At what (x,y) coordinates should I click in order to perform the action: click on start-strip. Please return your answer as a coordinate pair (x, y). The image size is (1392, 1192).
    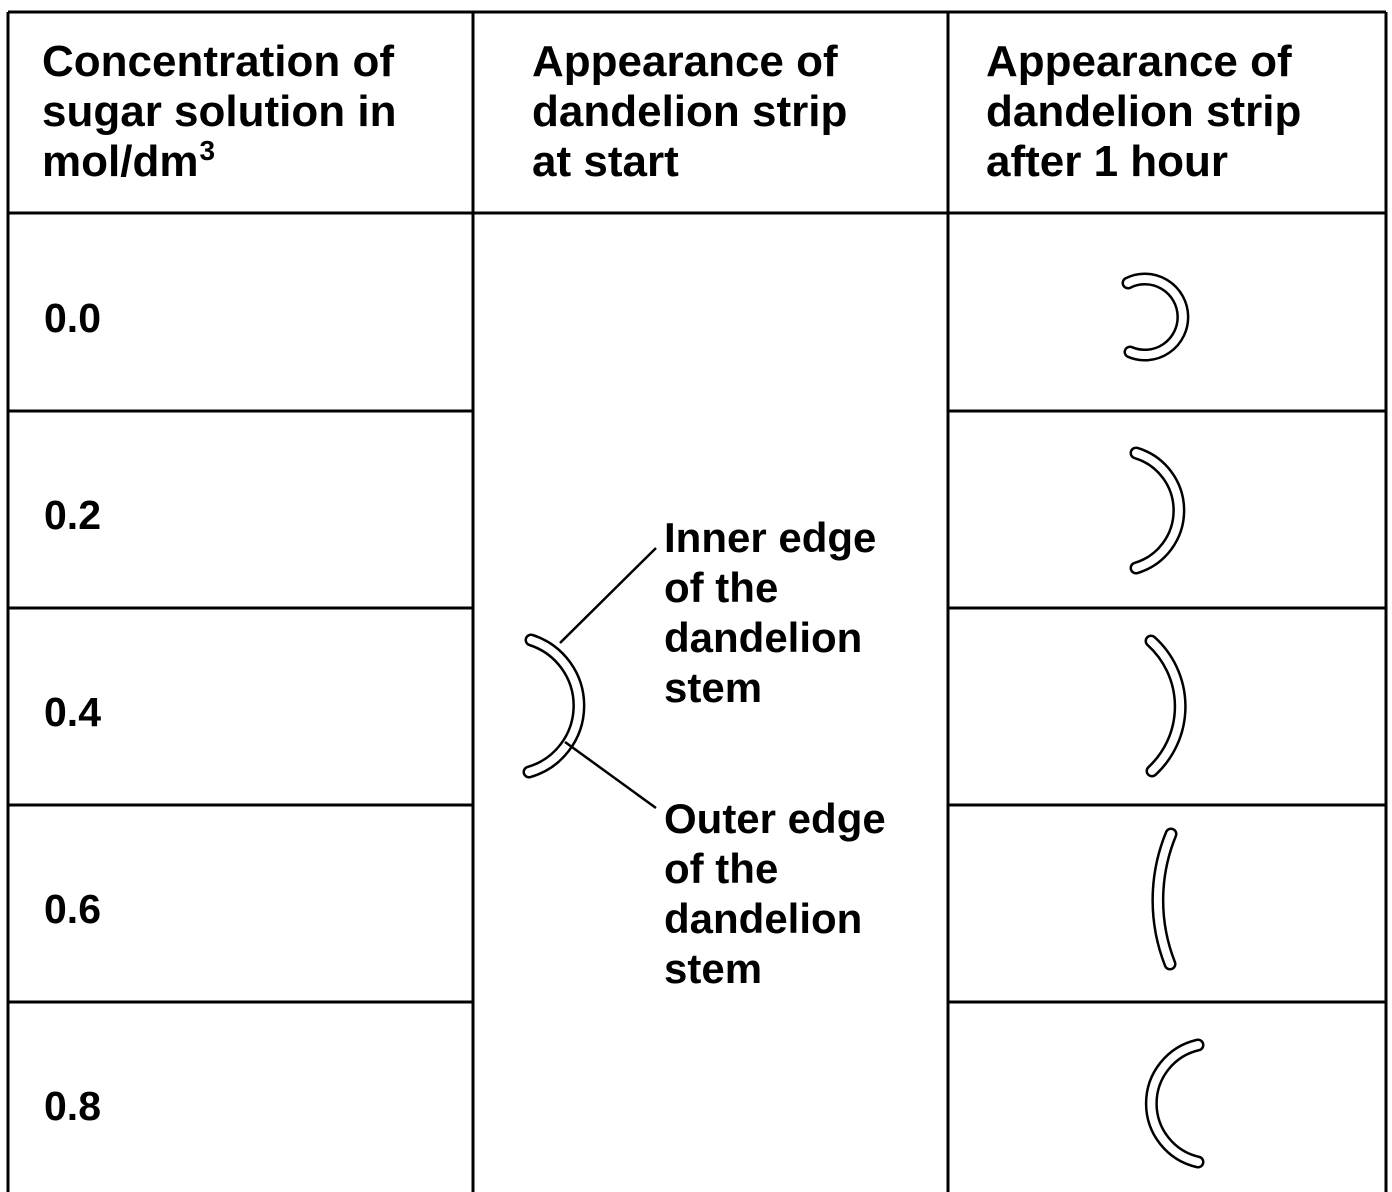
    Looking at the image, I should click on (589, 678).